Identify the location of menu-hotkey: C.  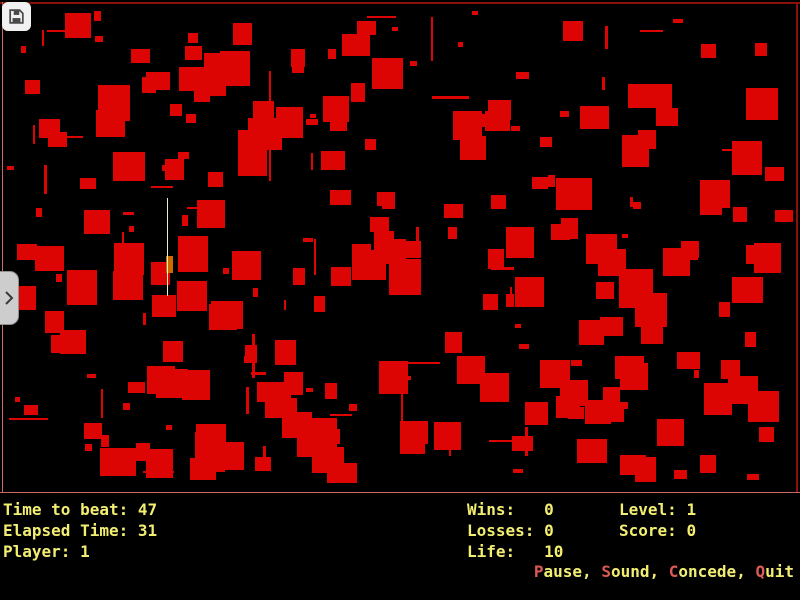
(673, 571).